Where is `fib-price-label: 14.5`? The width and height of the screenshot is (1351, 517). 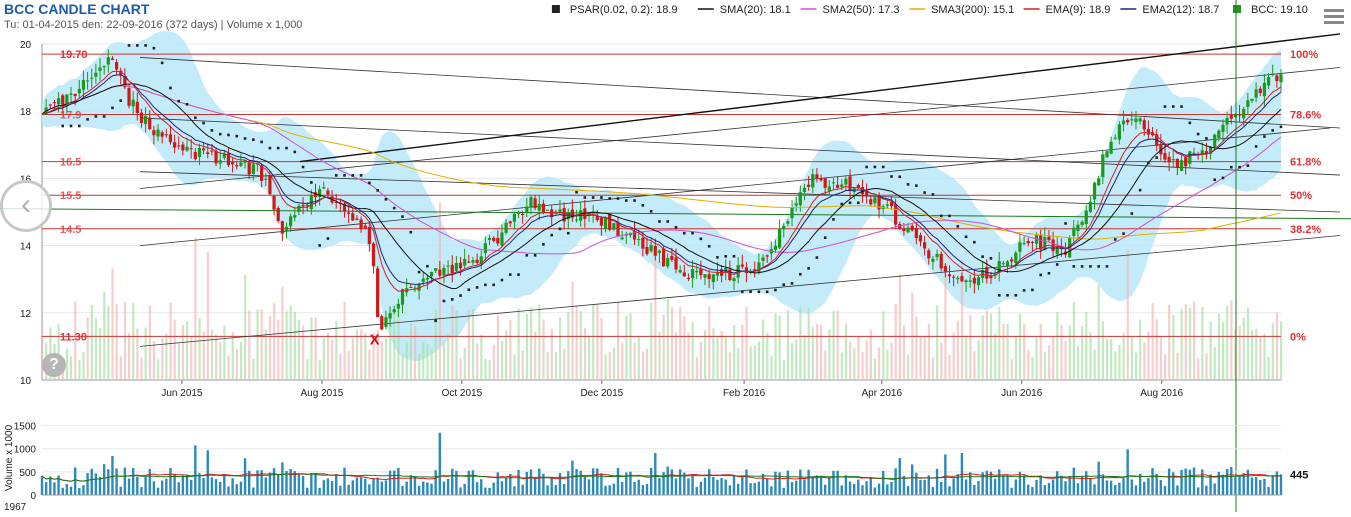
fib-price-label: 14.5 is located at coordinates (70, 230).